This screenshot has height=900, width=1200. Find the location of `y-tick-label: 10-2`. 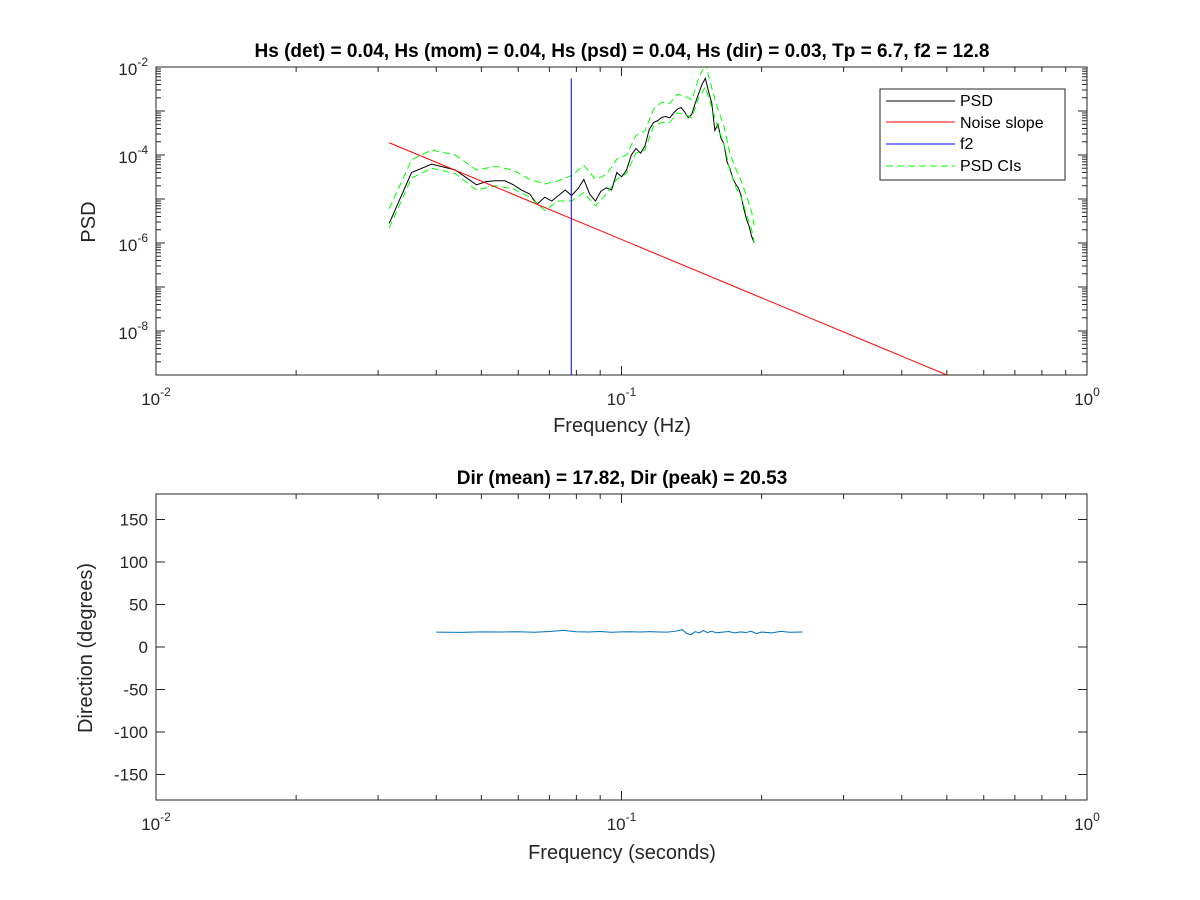

y-tick-label: 10-2 is located at coordinates (133, 67).